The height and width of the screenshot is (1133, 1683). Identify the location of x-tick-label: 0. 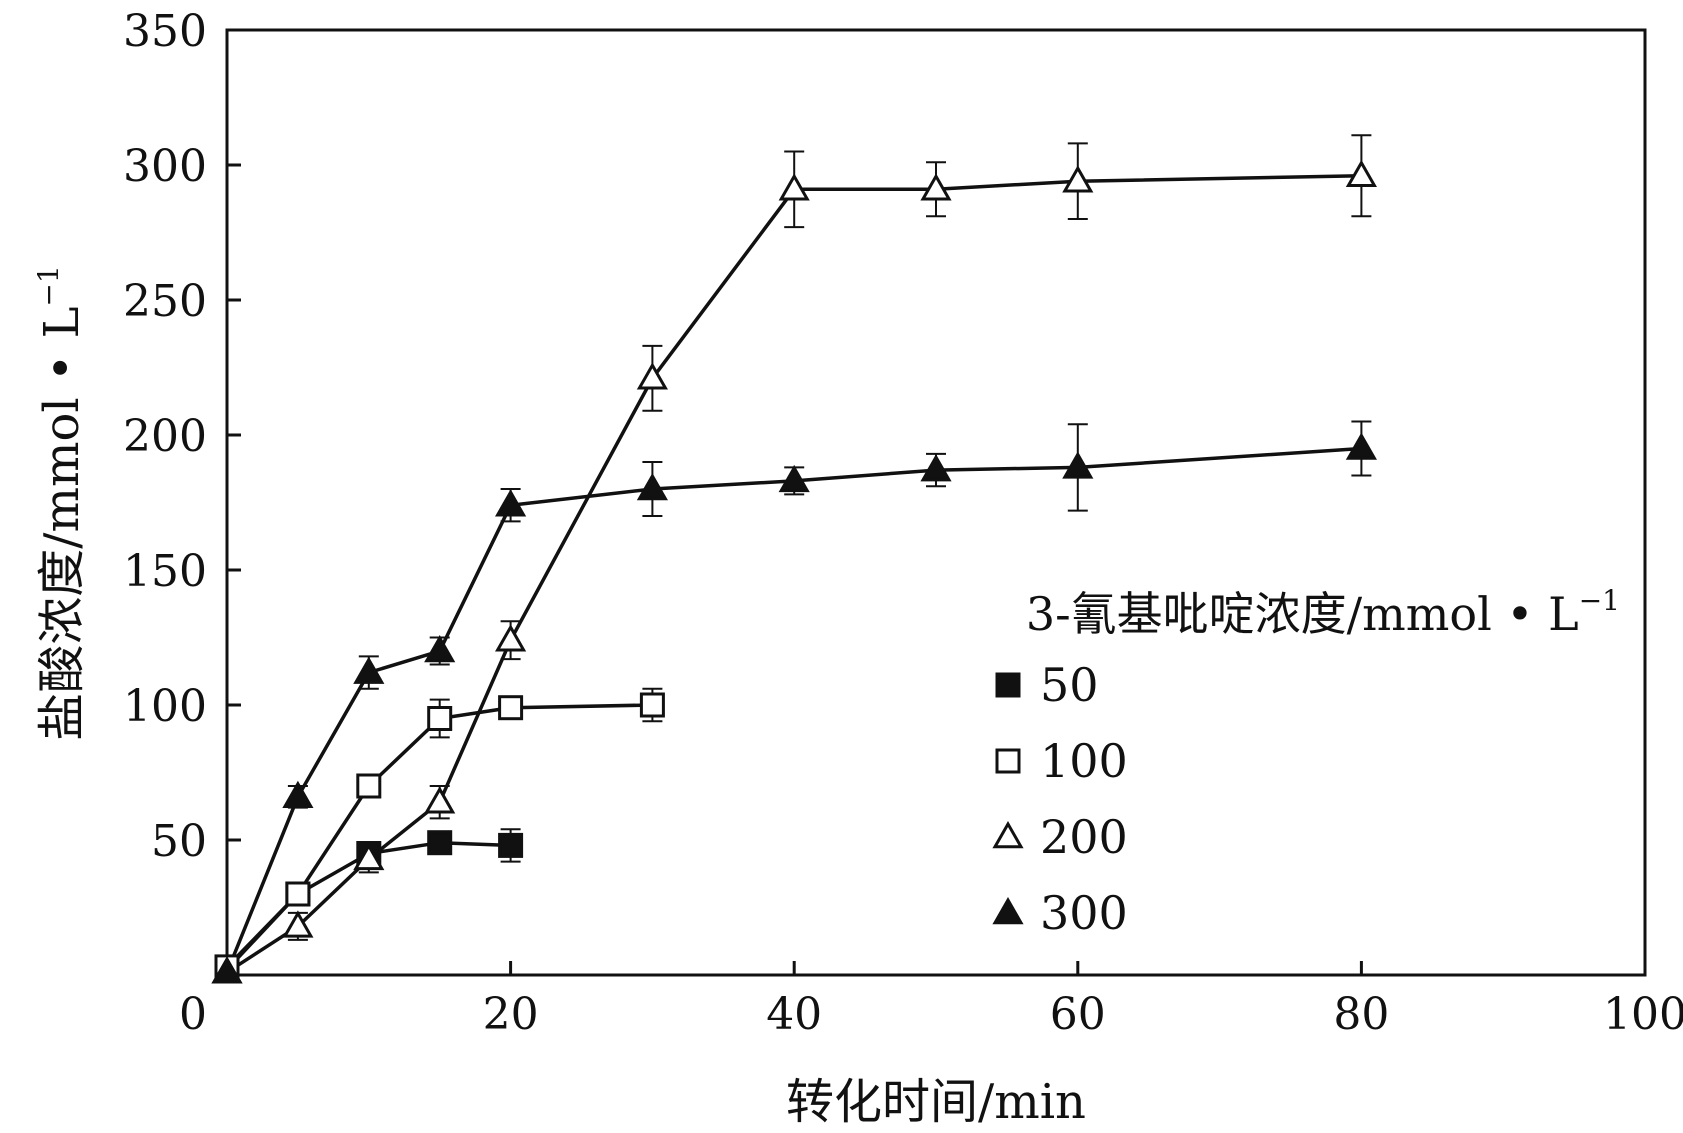
(193, 1014).